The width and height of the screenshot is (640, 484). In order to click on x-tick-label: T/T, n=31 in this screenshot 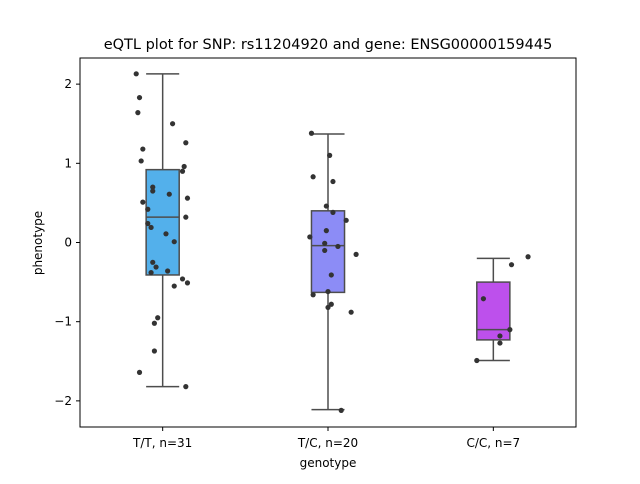, I will do `click(162, 443)`.